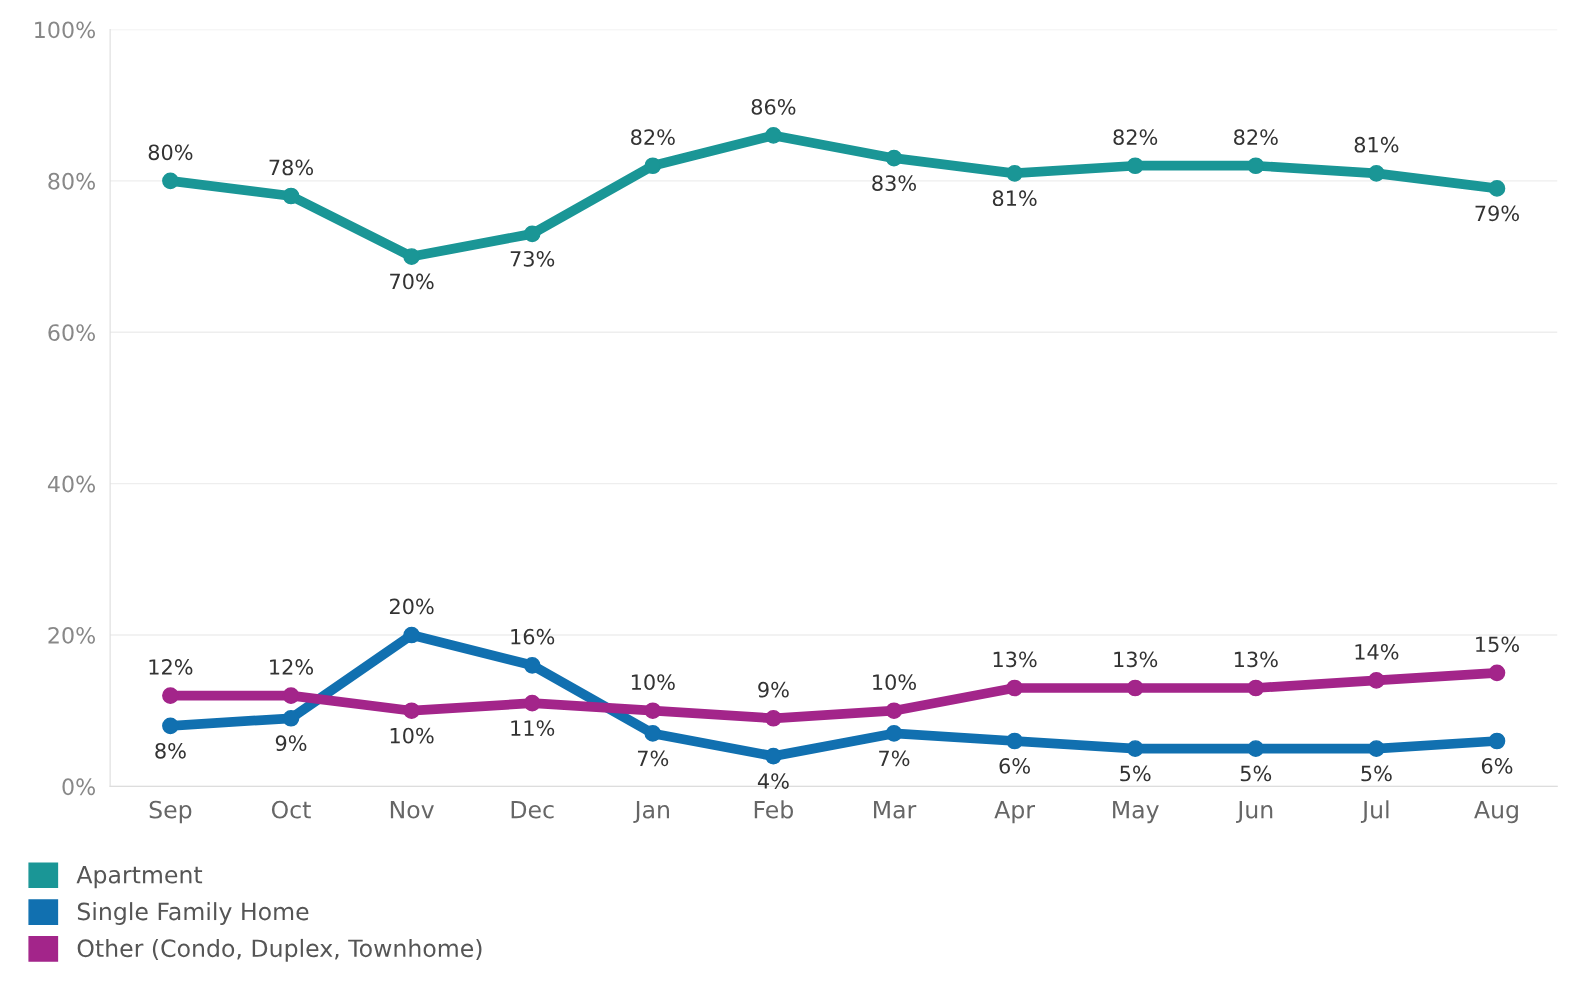 The width and height of the screenshot is (1573, 983). I want to click on data-label: 14%, so click(1377, 651).